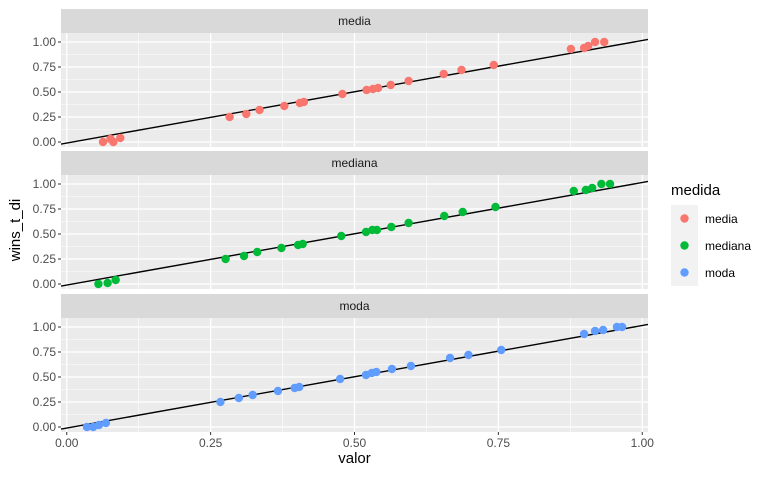 The image size is (770, 480). Describe the element at coordinates (211, 443) in the screenshot. I see `x-tick-label: 0.25` at that location.